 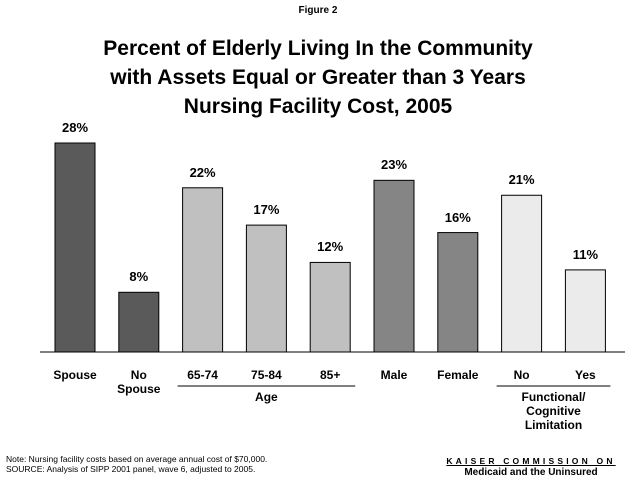 What do you see at coordinates (318, 106) in the screenshot?
I see `chart-title: Nursing Facility Cost, 2005` at bounding box center [318, 106].